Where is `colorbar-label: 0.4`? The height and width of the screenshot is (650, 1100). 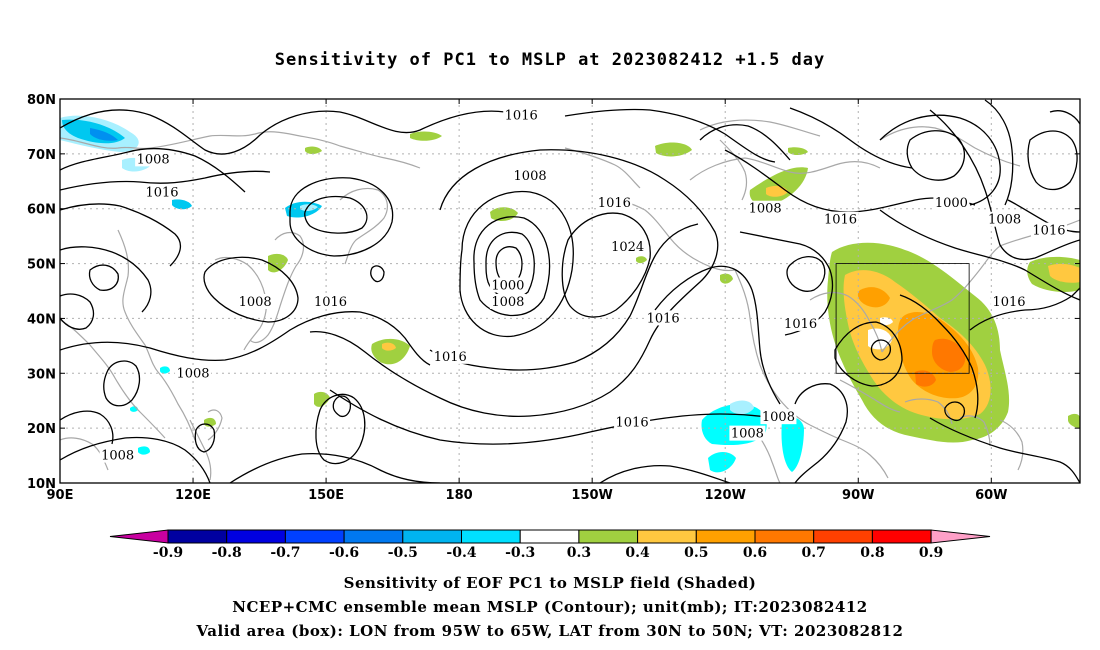 colorbar-label: 0.4 is located at coordinates (637, 553).